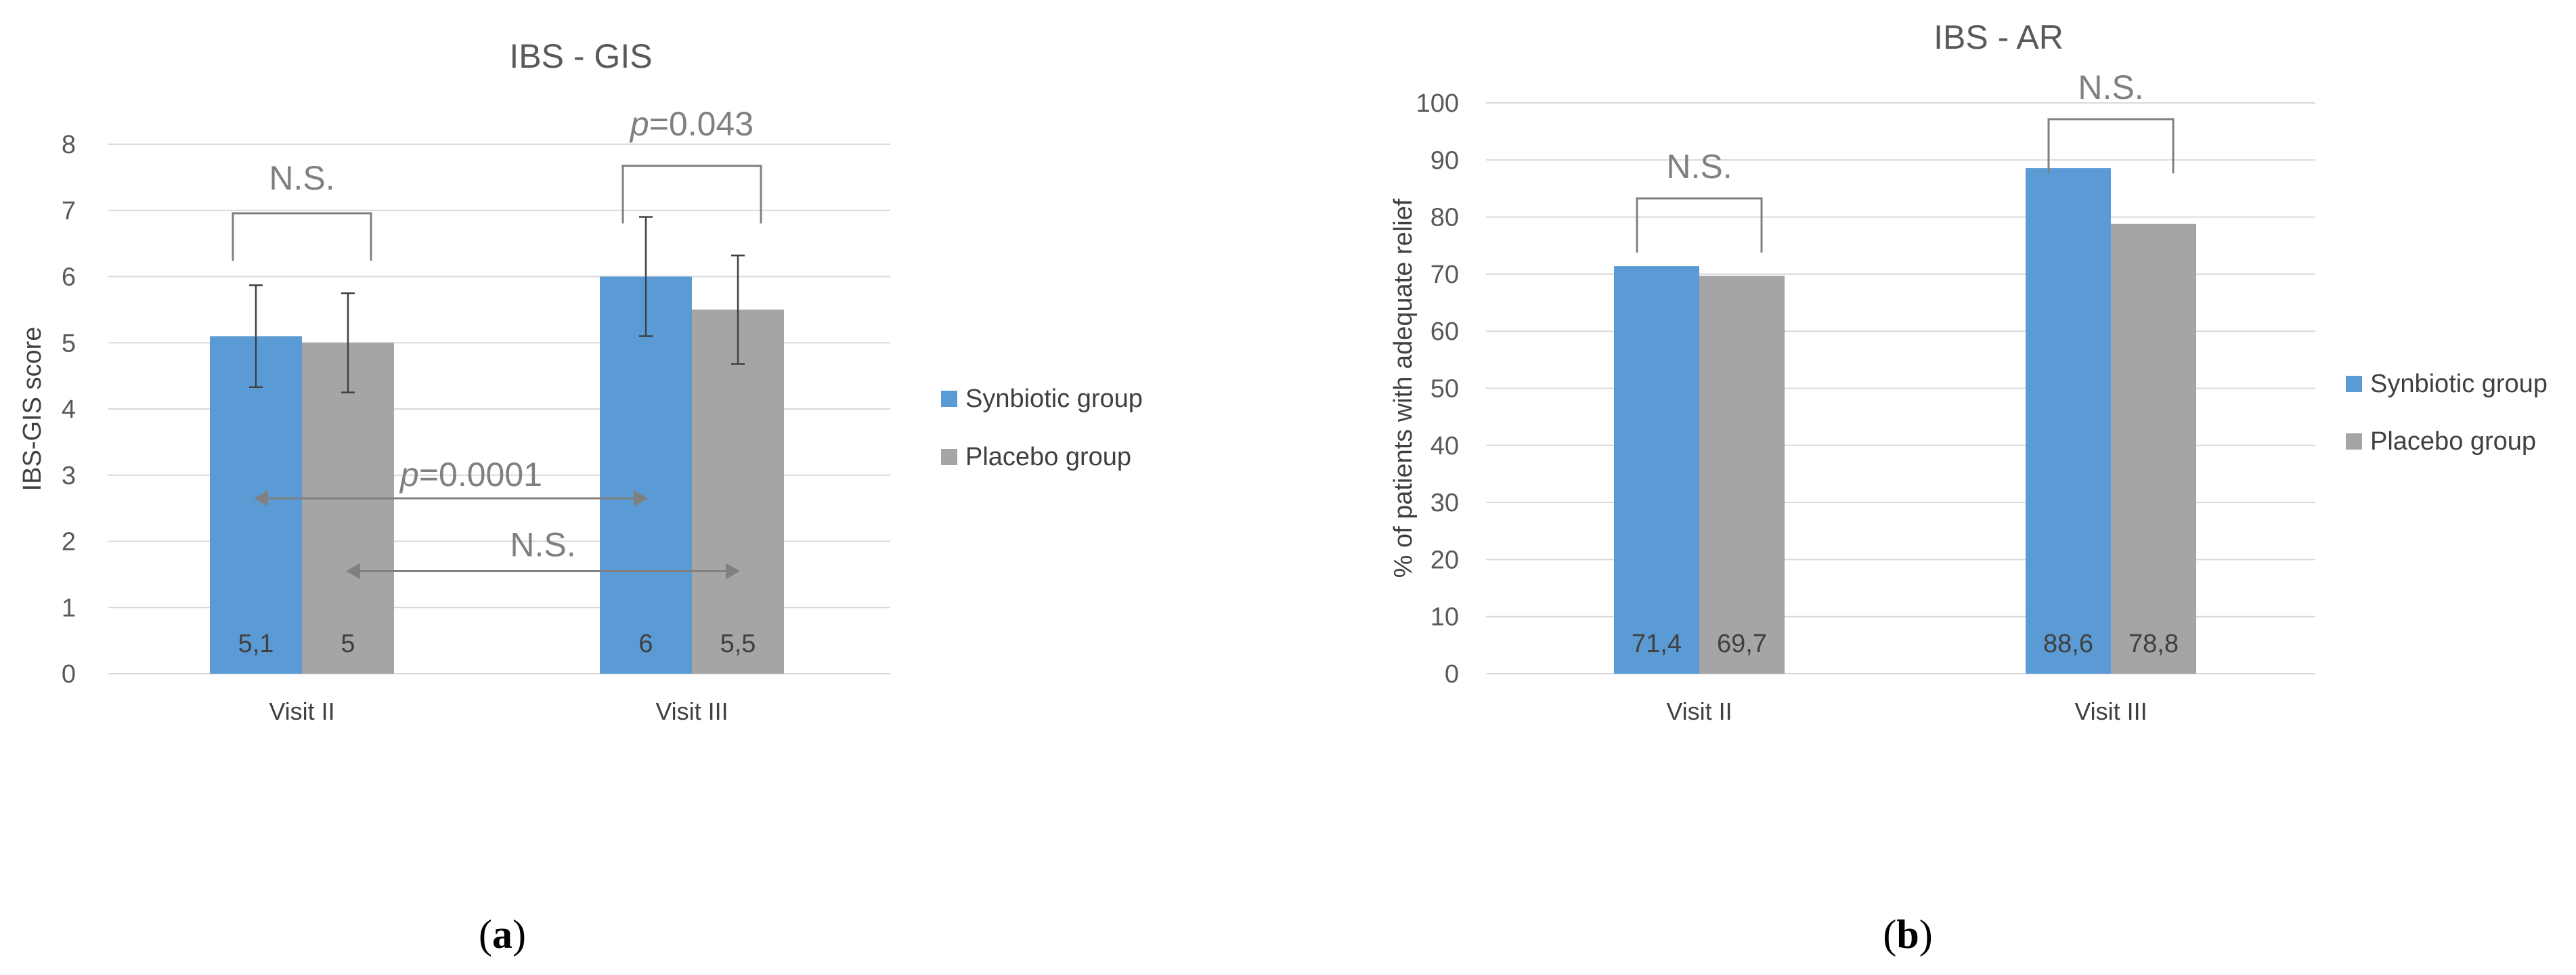 Image resolution: width=2576 pixels, height=975 pixels. What do you see at coordinates (2068, 644) in the screenshot?
I see `data-label: 88,6` at bounding box center [2068, 644].